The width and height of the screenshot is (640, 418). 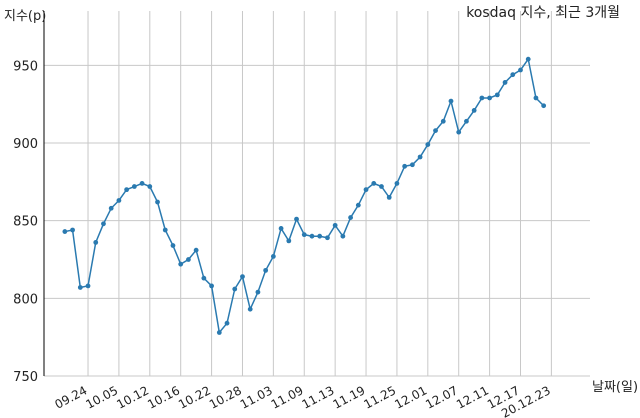 What do you see at coordinates (441, 397) in the screenshot?
I see `x-tick-label: 12.07` at bounding box center [441, 397].